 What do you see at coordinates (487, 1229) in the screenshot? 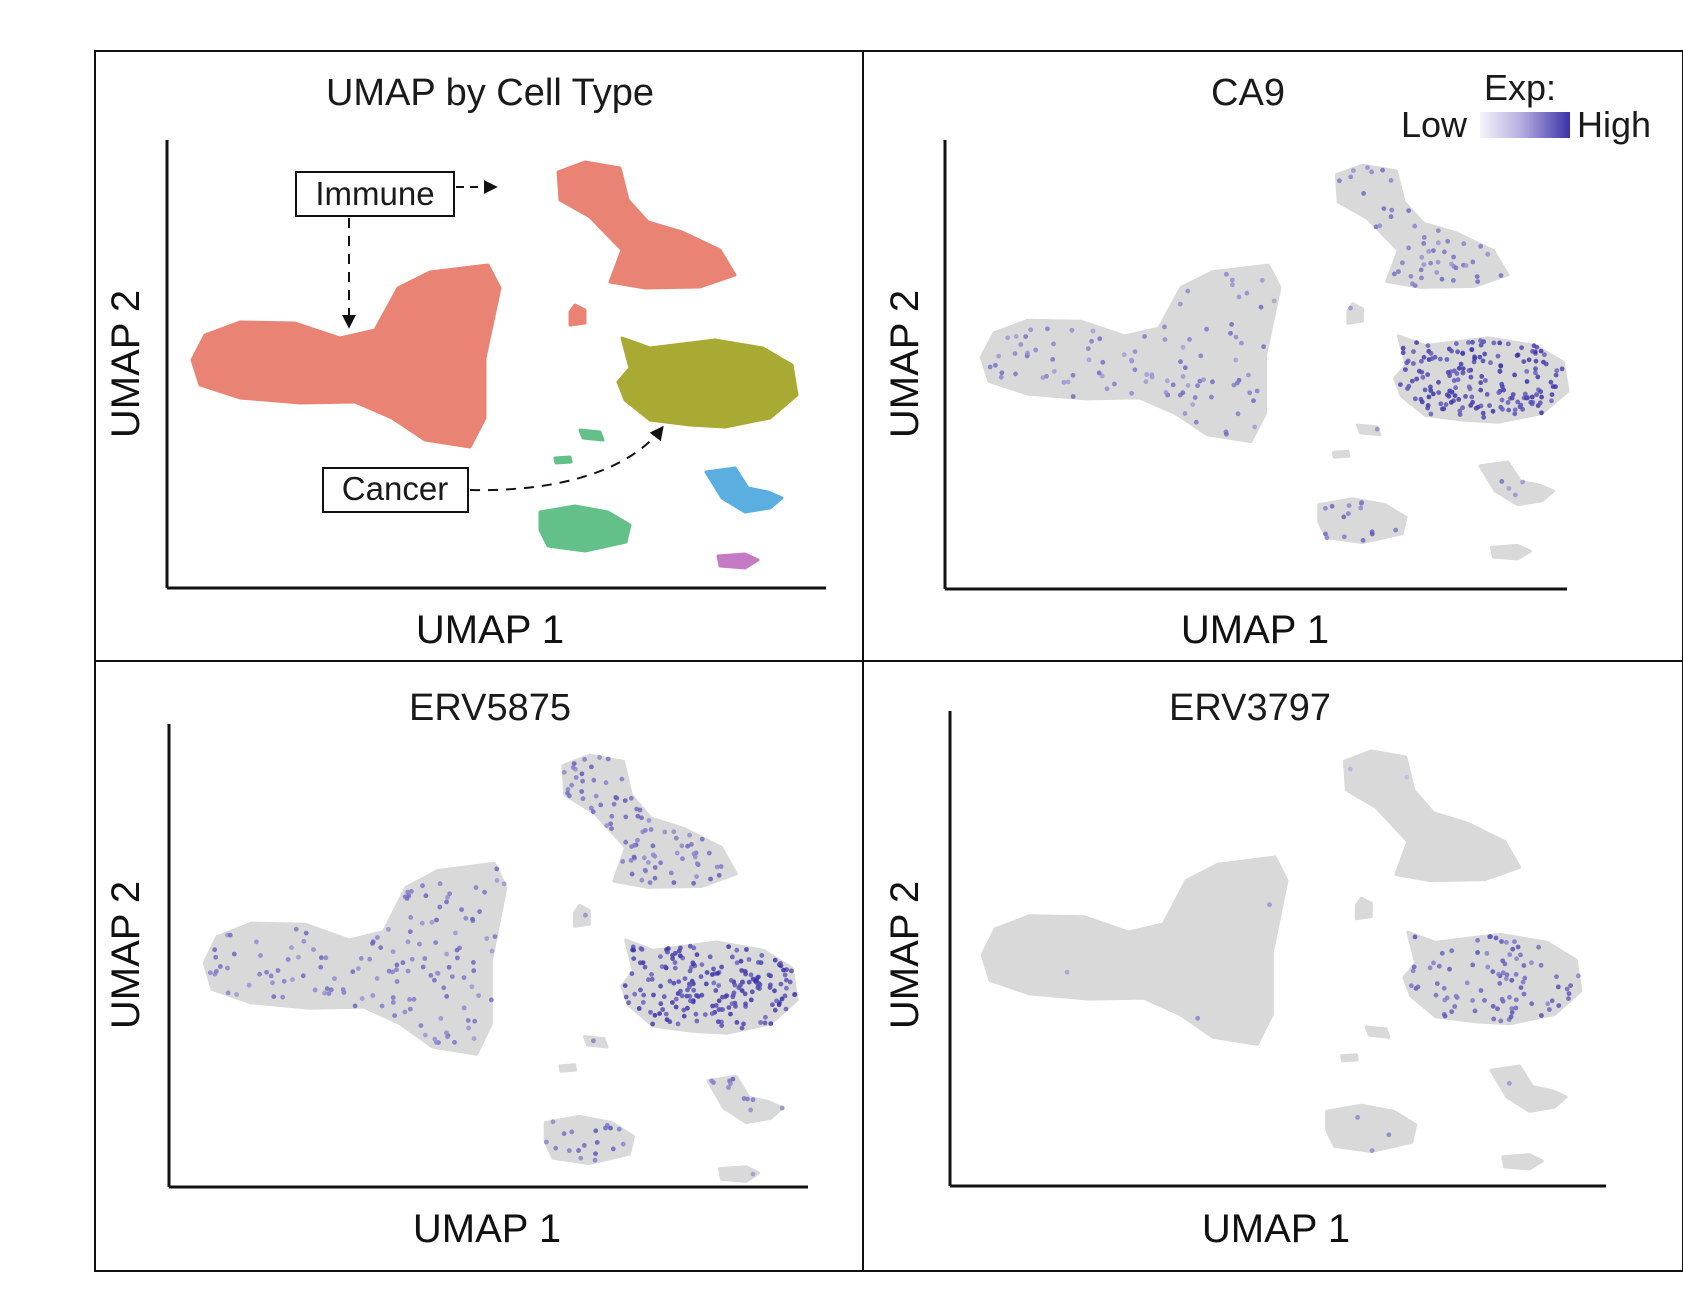
I see `x-axis-label: UMAP 1` at bounding box center [487, 1229].